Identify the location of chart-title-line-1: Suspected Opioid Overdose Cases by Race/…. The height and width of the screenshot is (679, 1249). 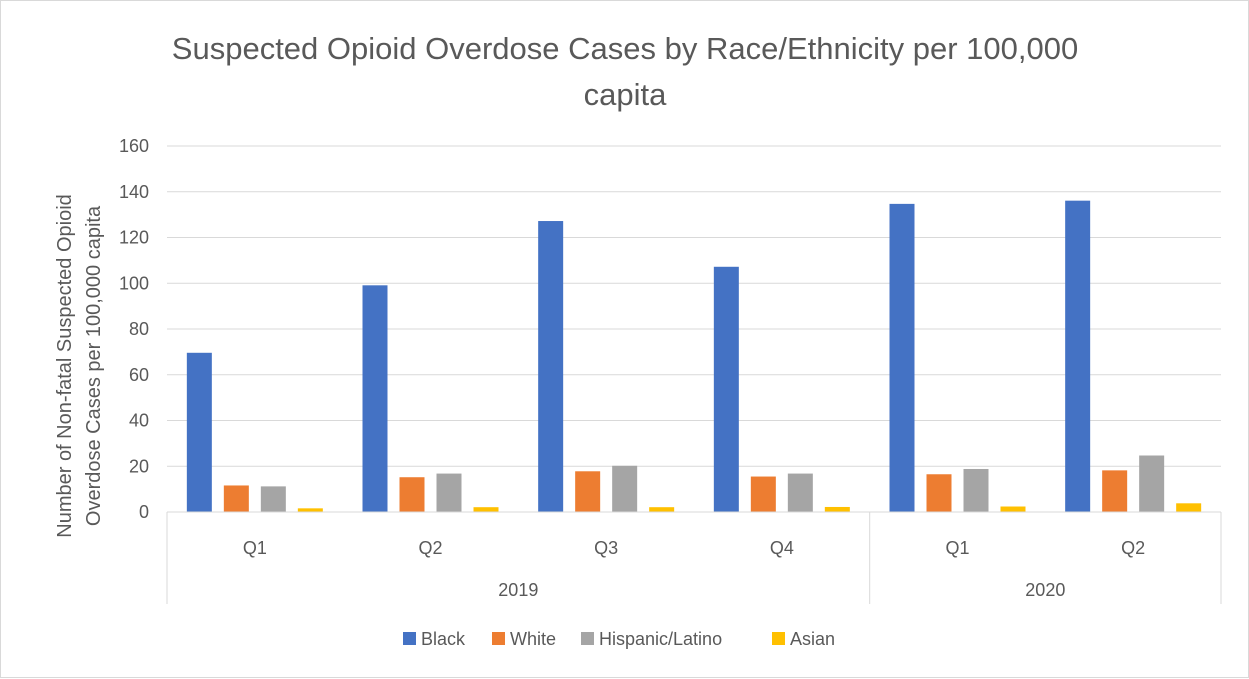
(625, 48).